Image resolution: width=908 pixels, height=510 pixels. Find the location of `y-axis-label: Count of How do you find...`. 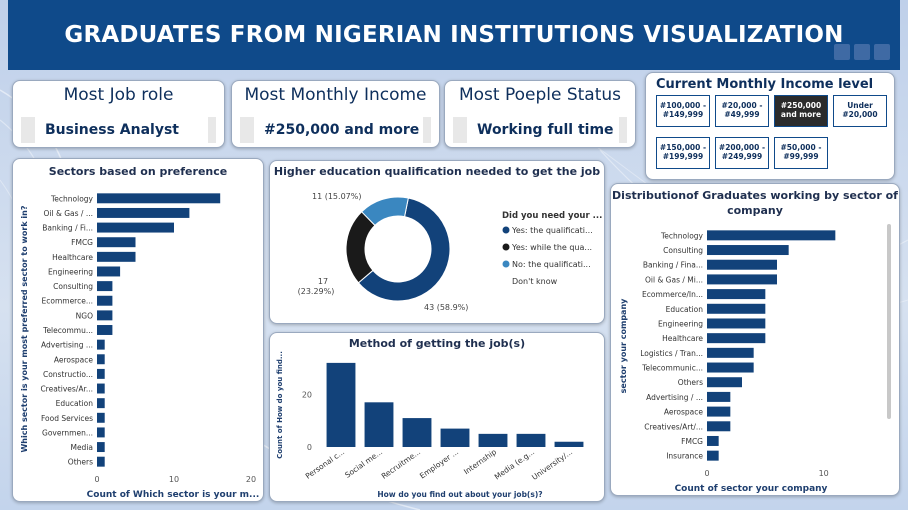

y-axis-label: Count of How do you find... is located at coordinates (280, 405).